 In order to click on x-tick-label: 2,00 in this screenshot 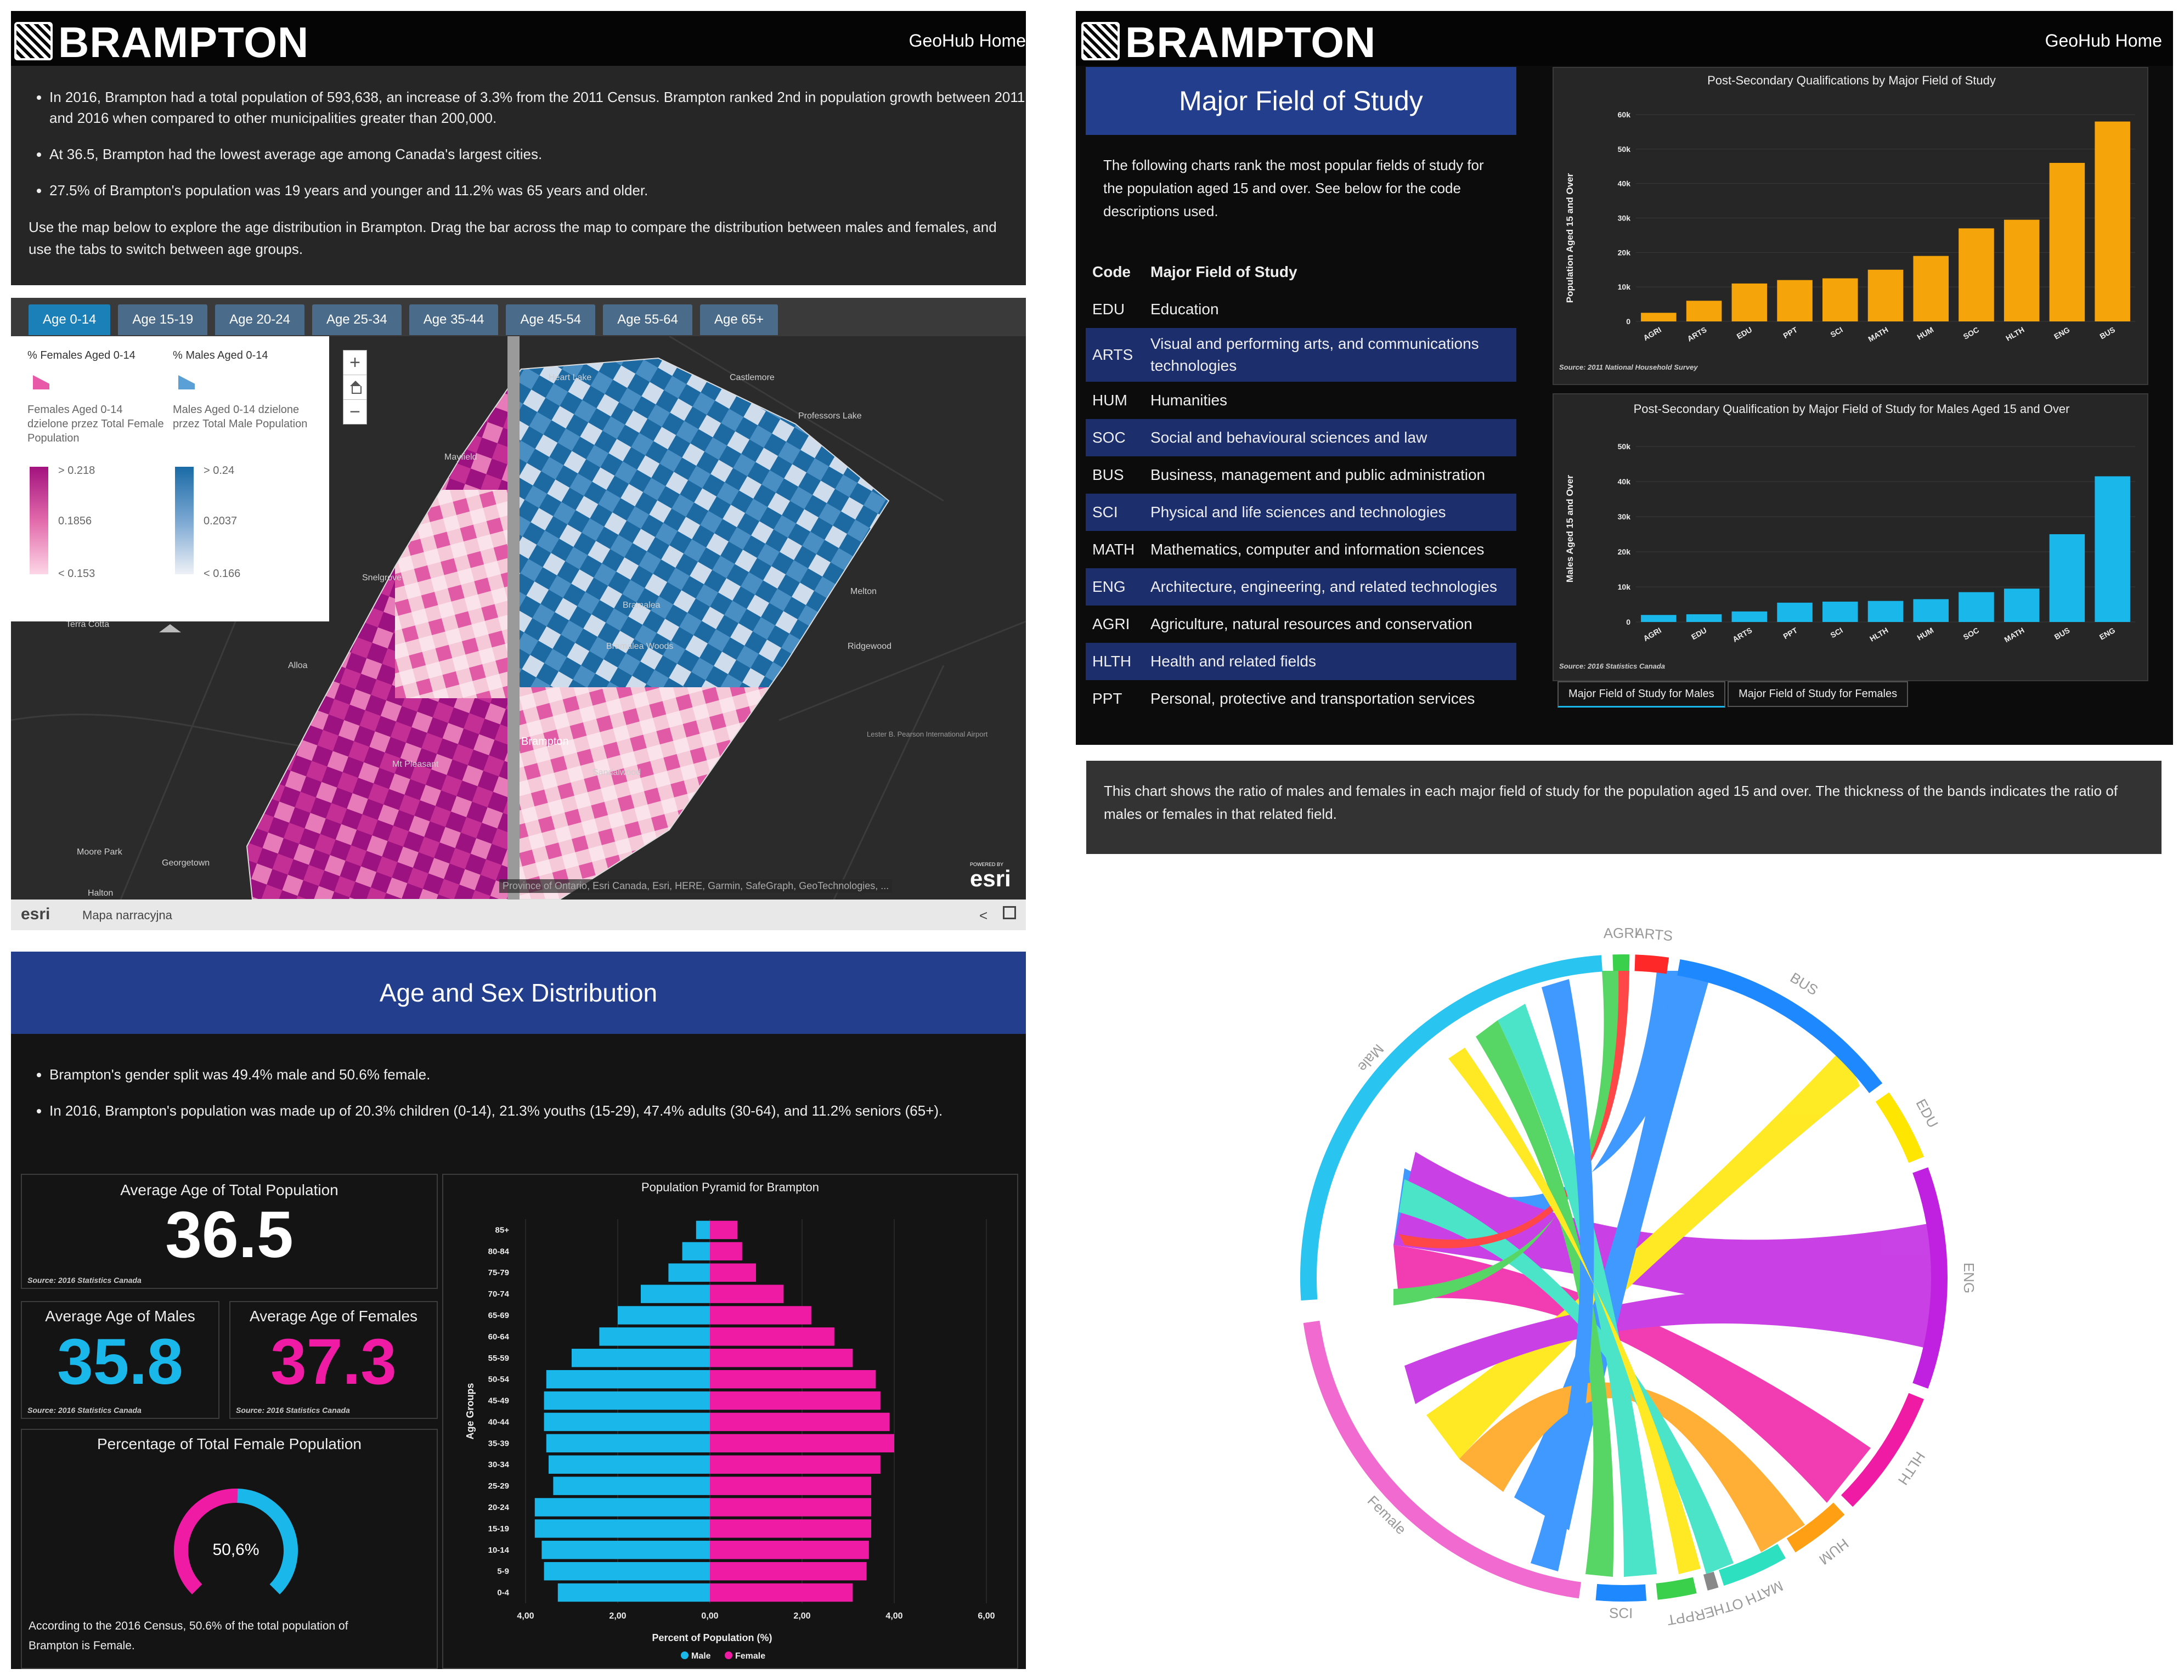, I will do `click(801, 1616)`.